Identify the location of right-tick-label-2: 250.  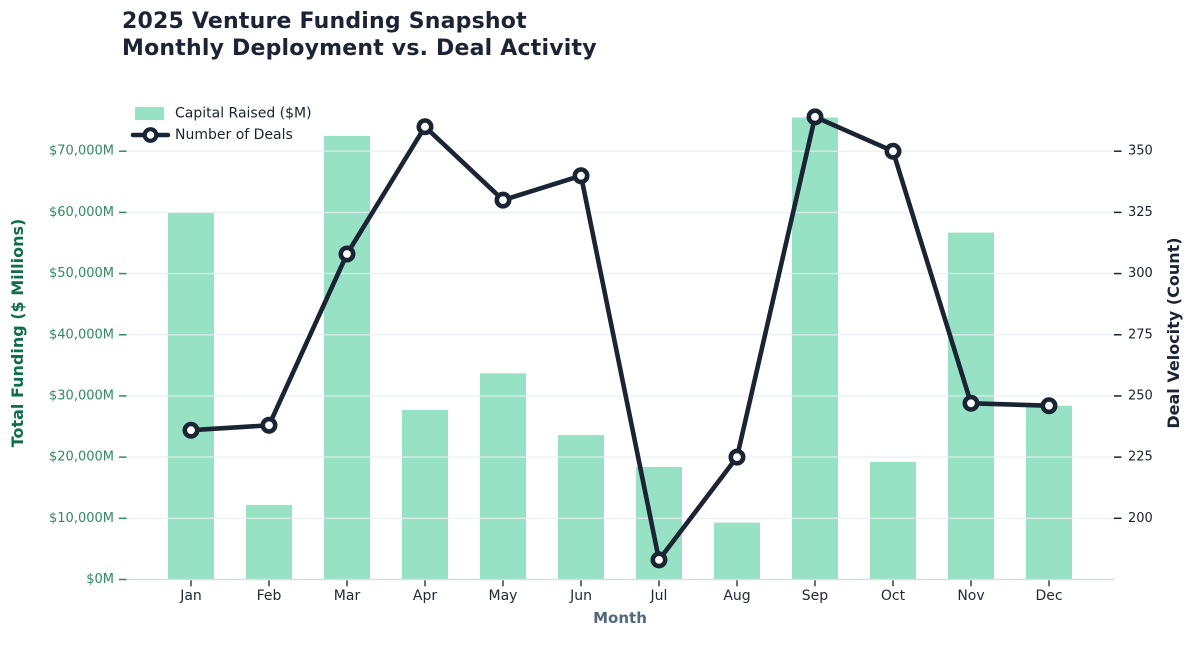
(1140, 395).